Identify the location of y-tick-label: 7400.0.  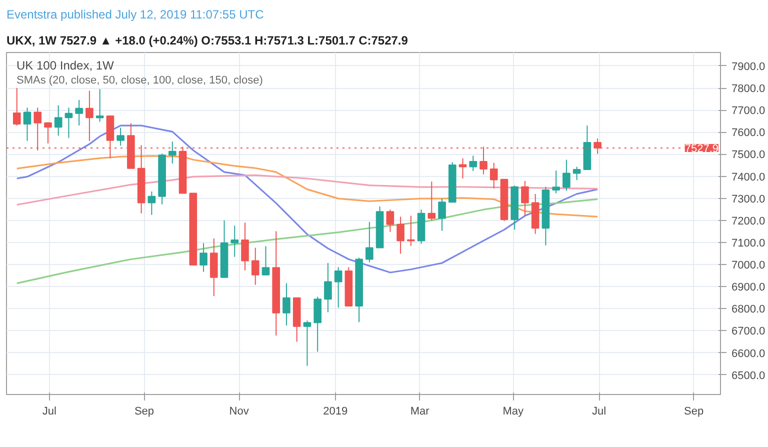
(749, 177).